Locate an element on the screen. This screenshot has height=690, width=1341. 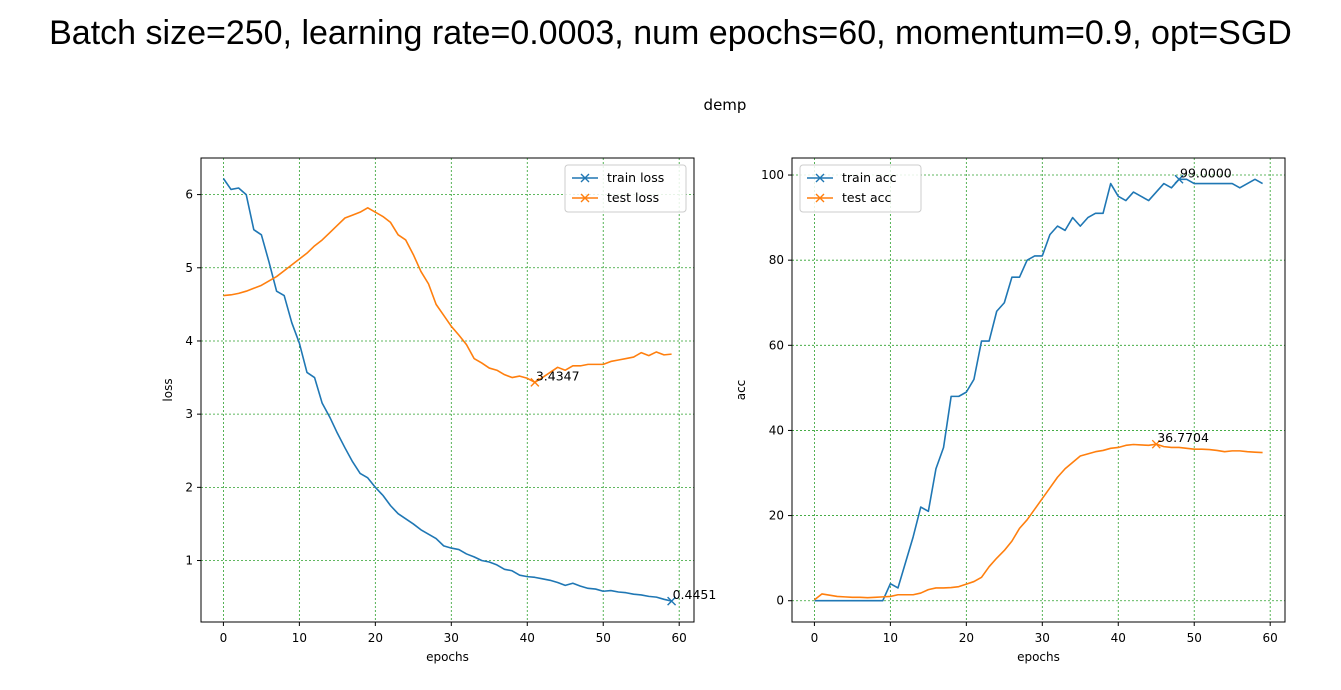
legend-label: test acc is located at coordinates (867, 197).